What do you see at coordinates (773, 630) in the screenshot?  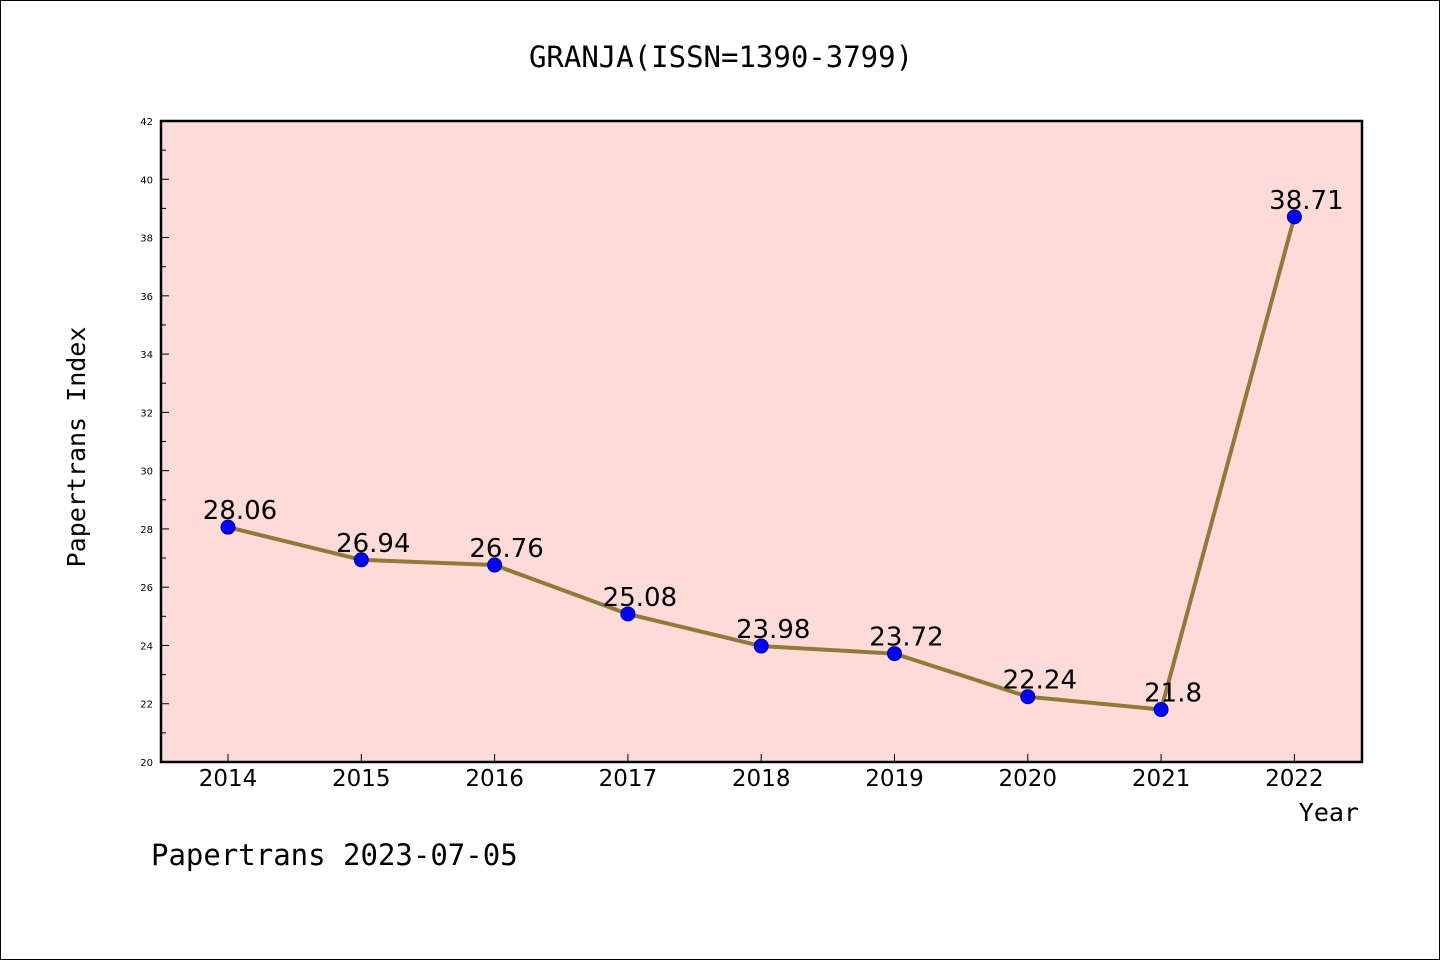 I see `data-label: 23.98` at bounding box center [773, 630].